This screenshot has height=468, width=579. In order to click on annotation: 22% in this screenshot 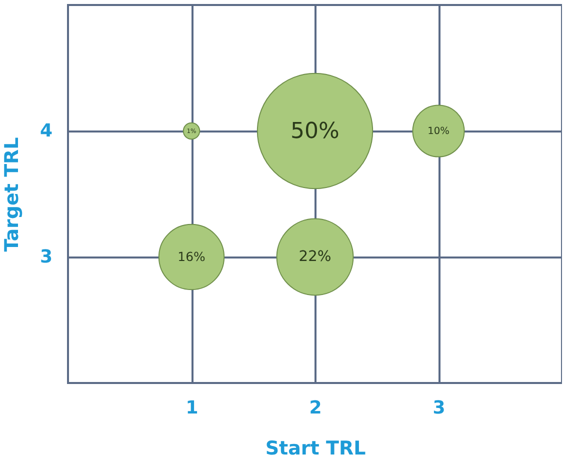, I will do `click(315, 256)`.